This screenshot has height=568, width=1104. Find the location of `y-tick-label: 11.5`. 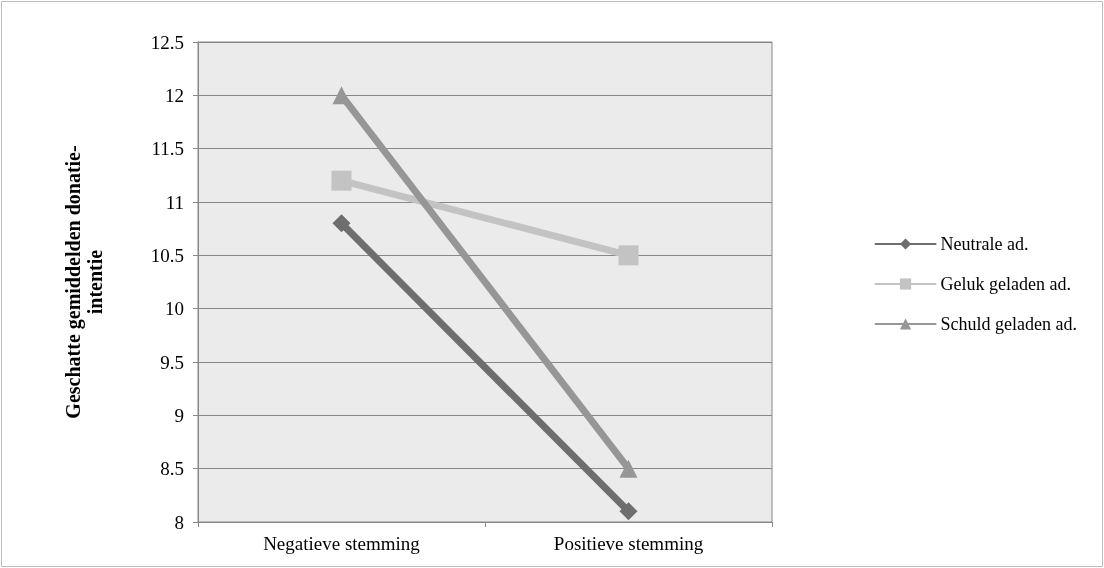

y-tick-label: 11.5 is located at coordinates (167, 149).